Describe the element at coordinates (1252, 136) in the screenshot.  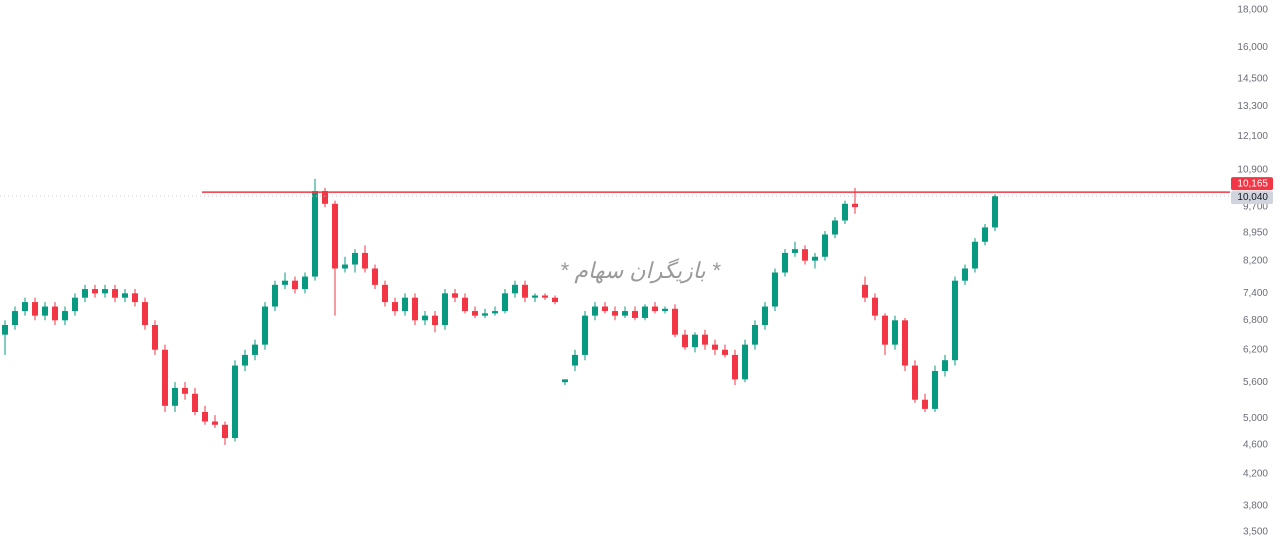
I see `y-tick-label: 12,100` at that location.